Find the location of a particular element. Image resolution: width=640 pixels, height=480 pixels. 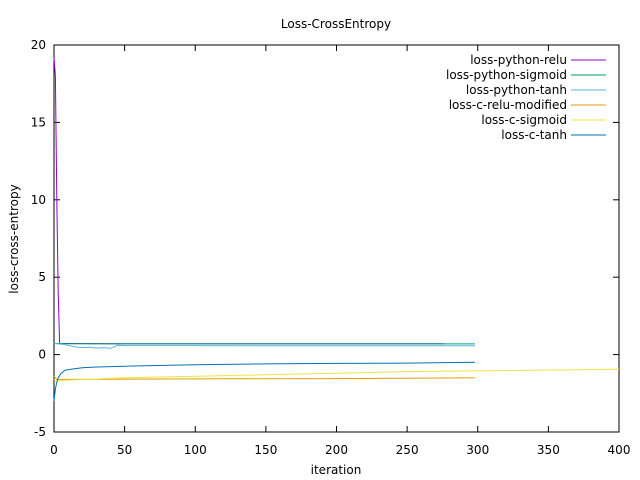

series-line-loss-c-relu-modified is located at coordinates (264, 377).